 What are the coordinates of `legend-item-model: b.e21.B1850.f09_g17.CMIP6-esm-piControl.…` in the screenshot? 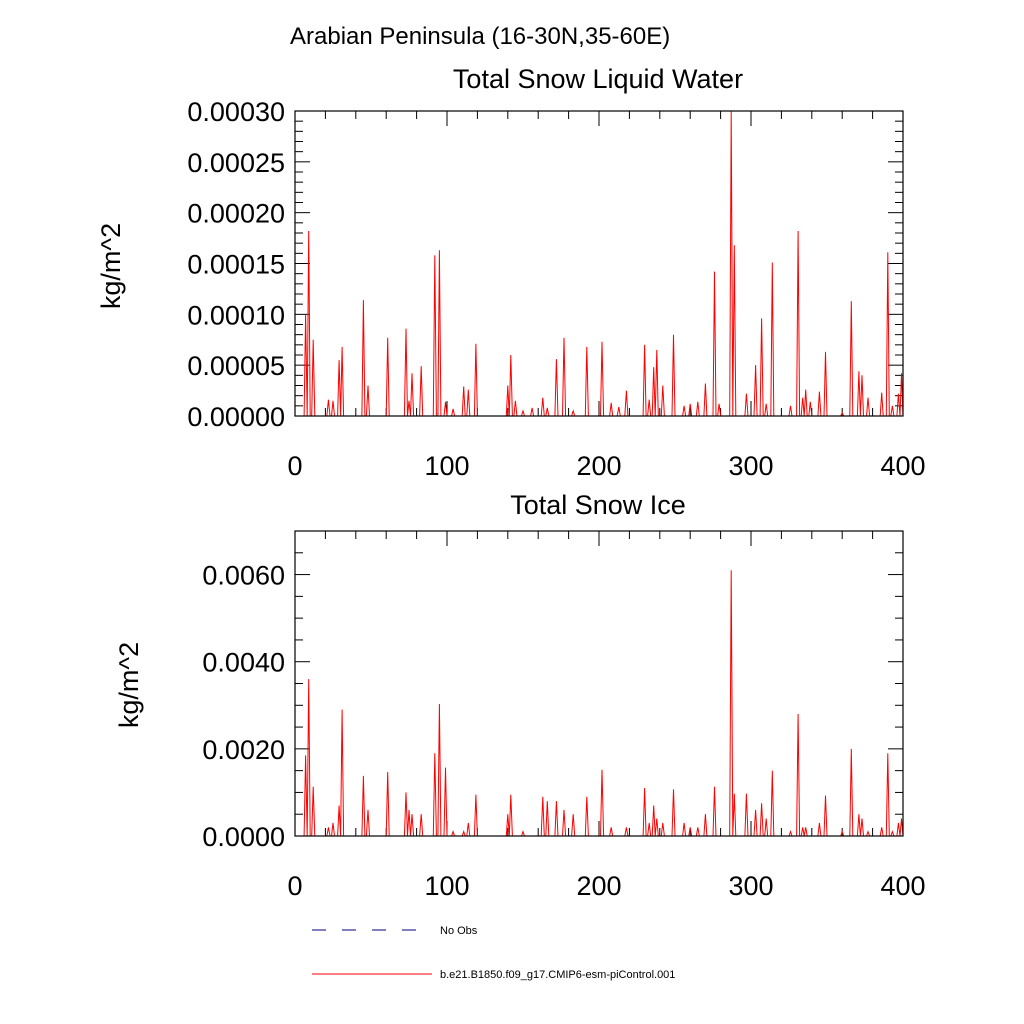 It's located at (493, 975).